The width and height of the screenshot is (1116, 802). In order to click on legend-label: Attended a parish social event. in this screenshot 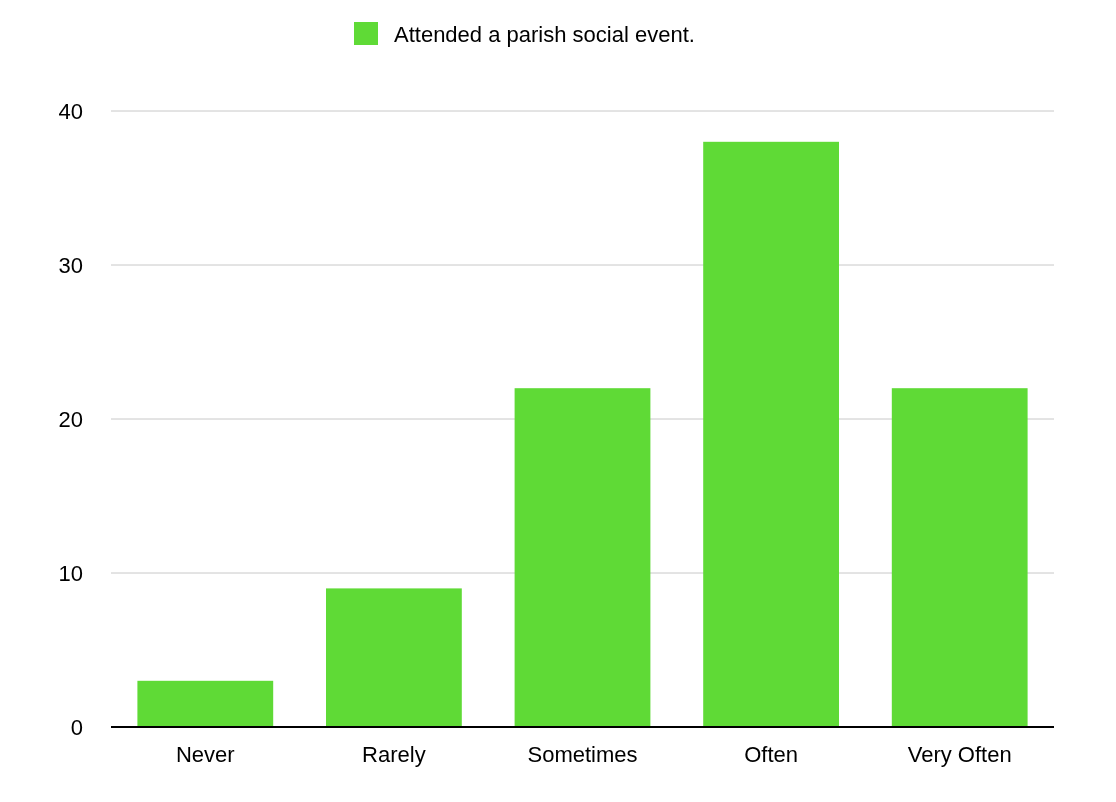, I will do `click(544, 34)`.